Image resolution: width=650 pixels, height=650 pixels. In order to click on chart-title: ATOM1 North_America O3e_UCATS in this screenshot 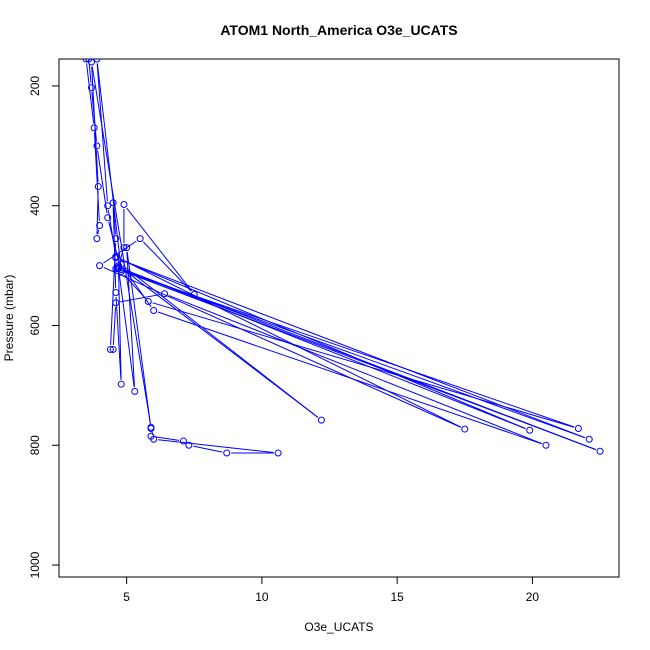, I will do `click(338, 30)`.